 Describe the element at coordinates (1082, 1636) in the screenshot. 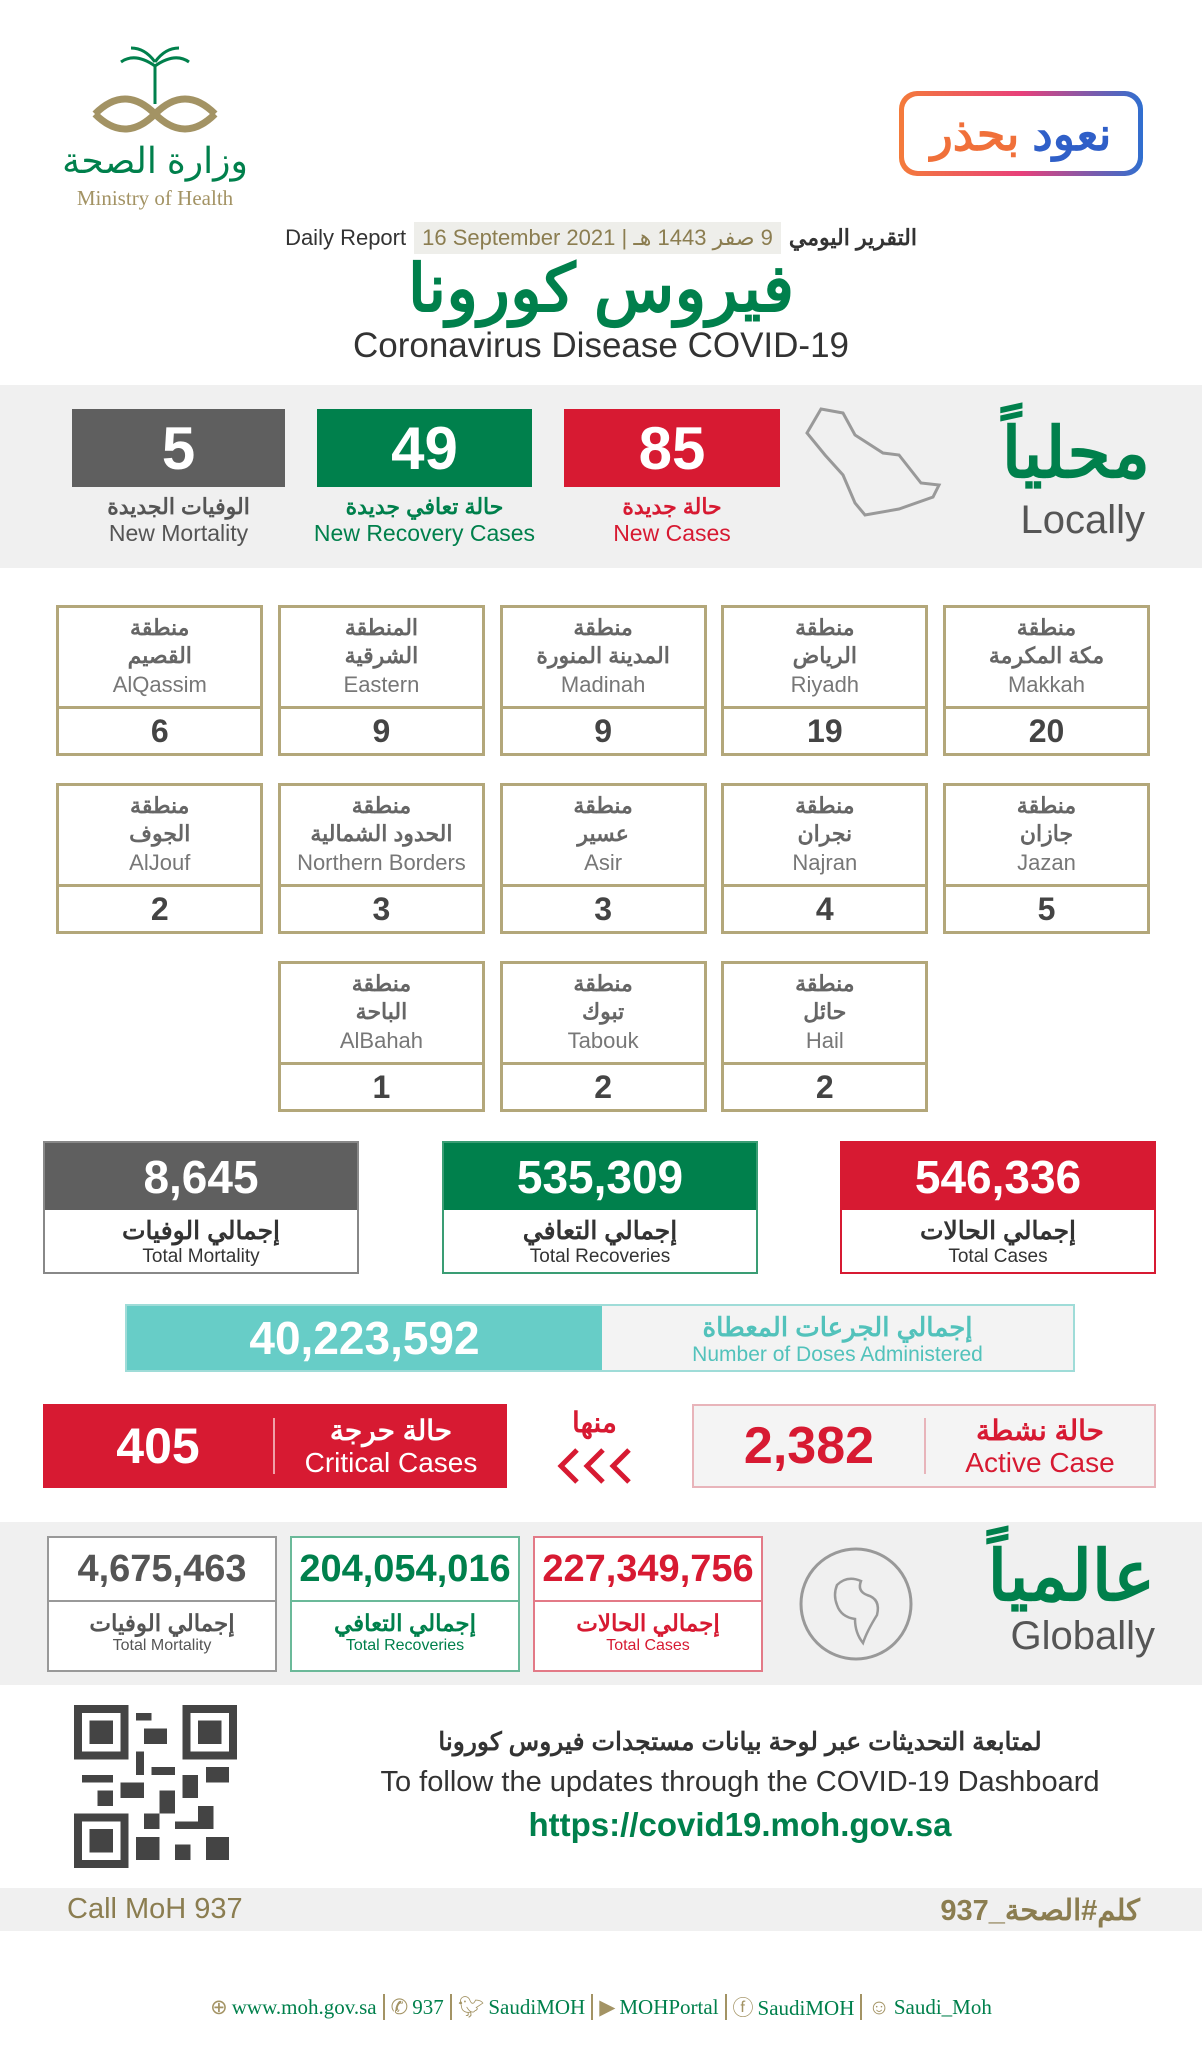

I see `globally-heading-en: Globally` at that location.